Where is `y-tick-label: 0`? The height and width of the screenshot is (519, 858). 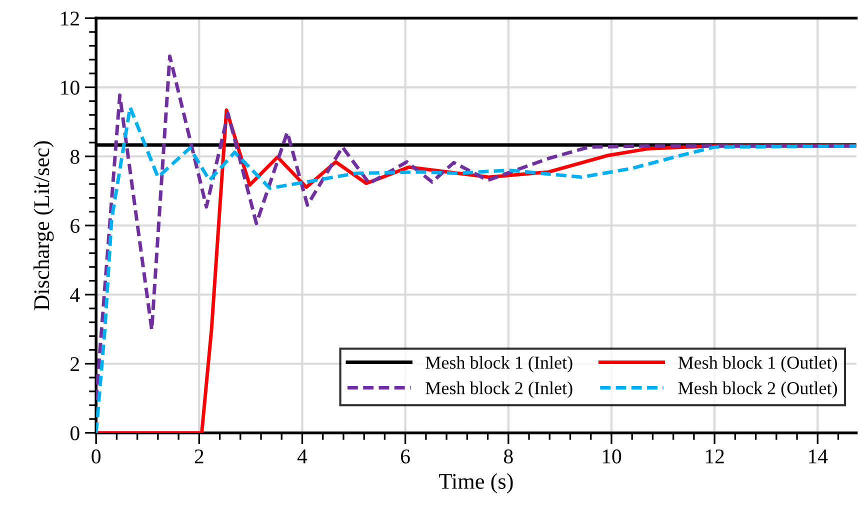 y-tick-label: 0 is located at coordinates (75, 433).